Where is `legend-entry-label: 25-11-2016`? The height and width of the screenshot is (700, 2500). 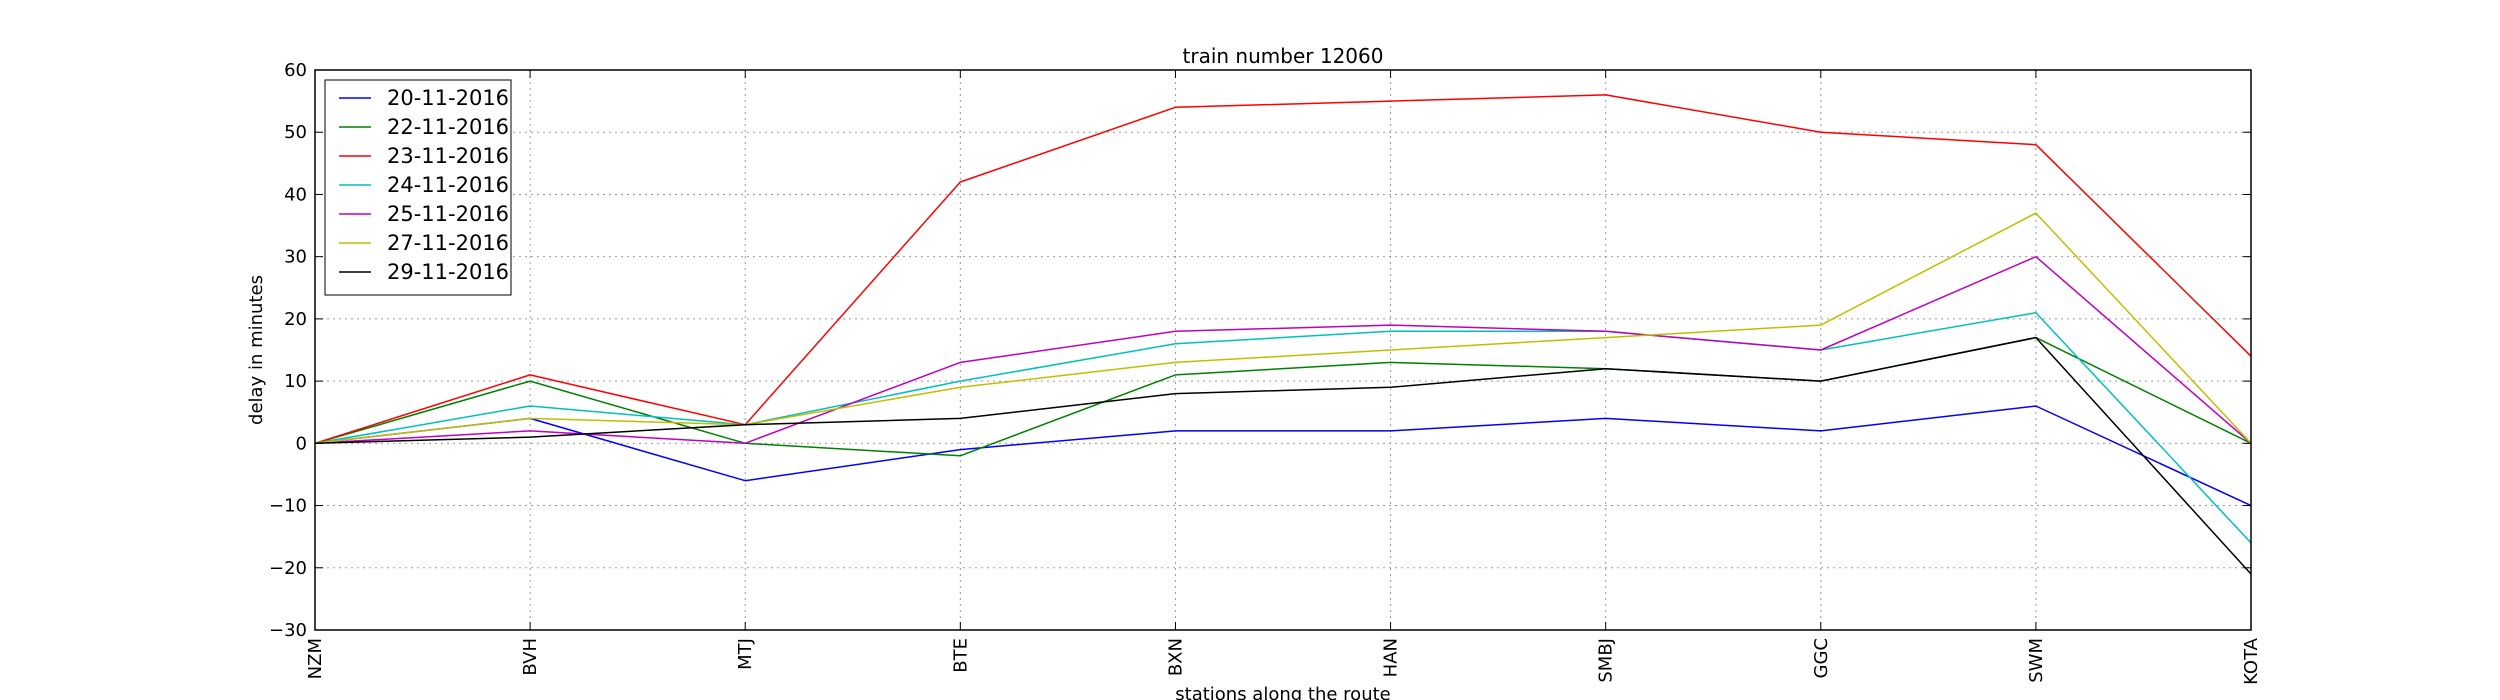
legend-entry-label: 25-11-2016 is located at coordinates (448, 214).